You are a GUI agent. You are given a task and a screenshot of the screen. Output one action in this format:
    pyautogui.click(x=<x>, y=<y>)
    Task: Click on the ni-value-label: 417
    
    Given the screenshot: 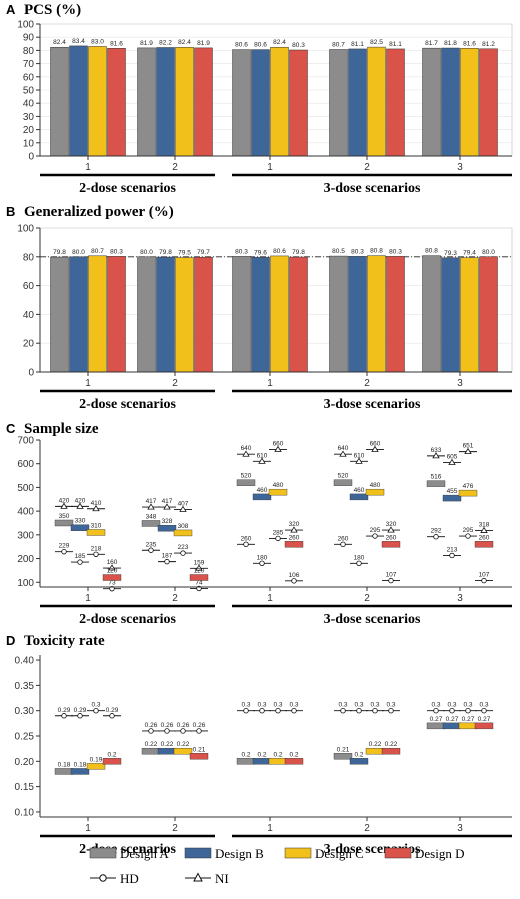 What is the action you would take?
    pyautogui.click(x=167, y=501)
    